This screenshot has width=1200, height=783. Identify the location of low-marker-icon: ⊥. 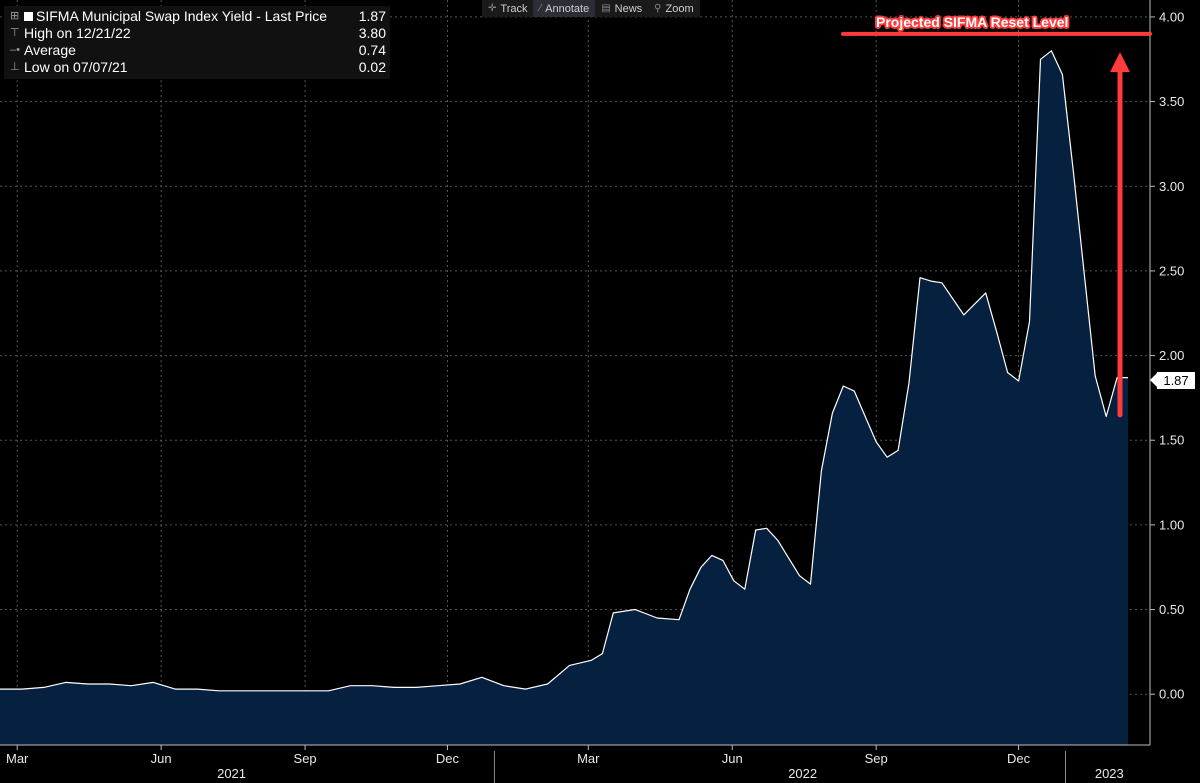
(15, 67).